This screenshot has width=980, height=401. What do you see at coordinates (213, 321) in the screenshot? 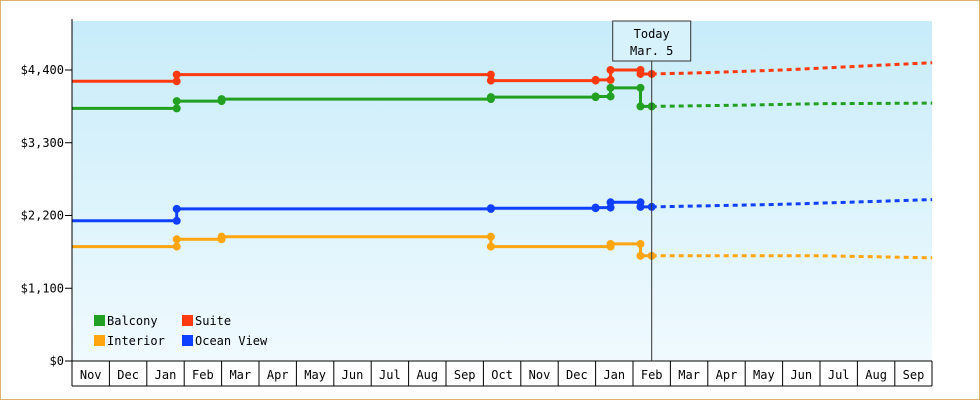
I see `legend-label-suite: Suite` at bounding box center [213, 321].